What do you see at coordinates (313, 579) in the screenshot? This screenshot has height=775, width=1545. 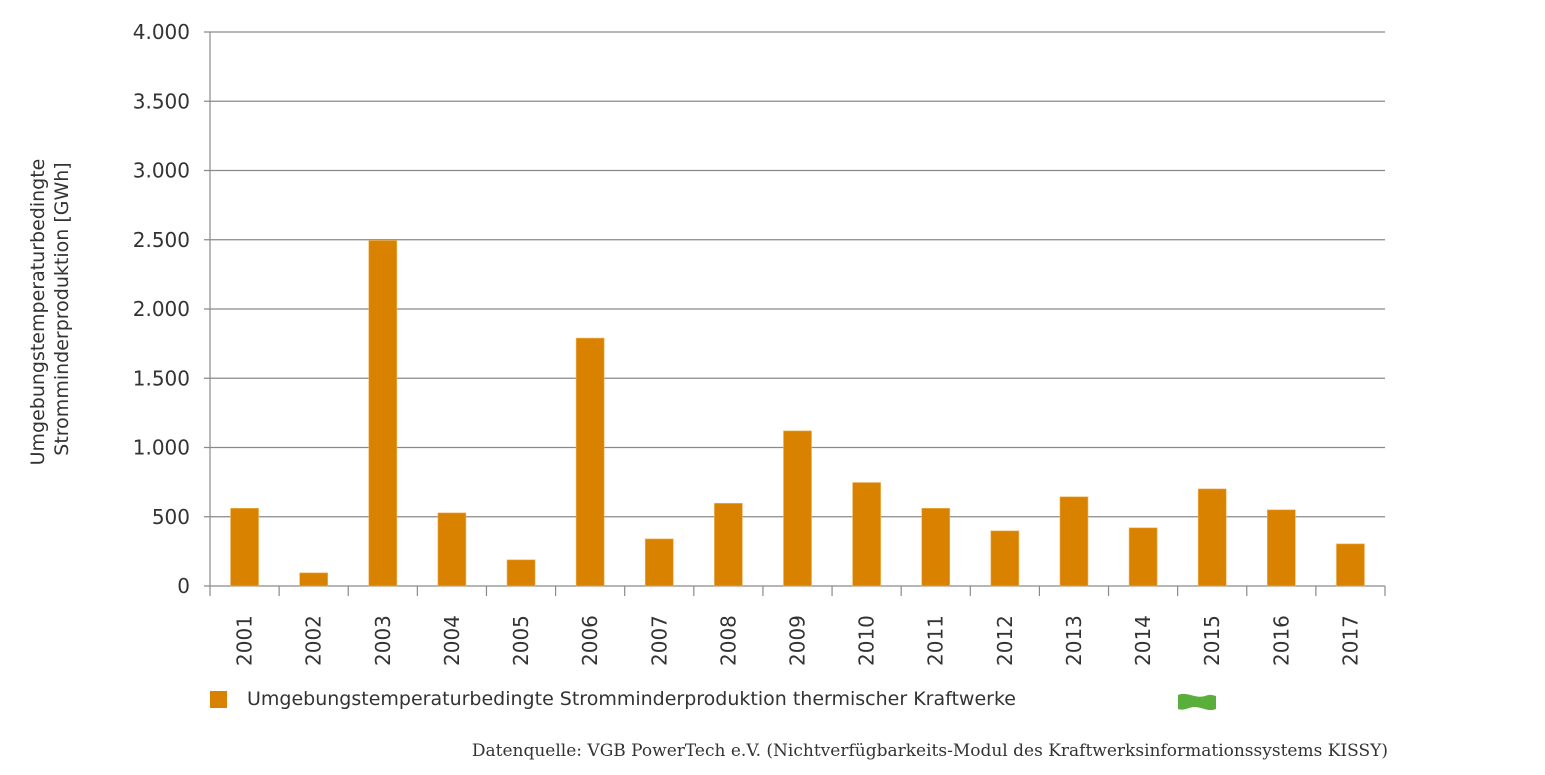 I see `bar-2002` at bounding box center [313, 579].